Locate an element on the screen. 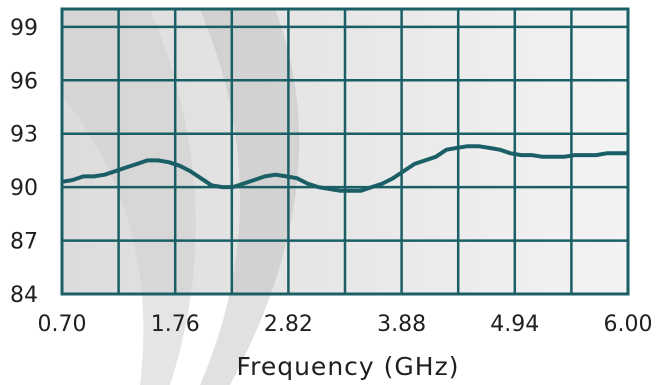 The height and width of the screenshot is (385, 668). y-tick-label: 87 is located at coordinates (24, 242).